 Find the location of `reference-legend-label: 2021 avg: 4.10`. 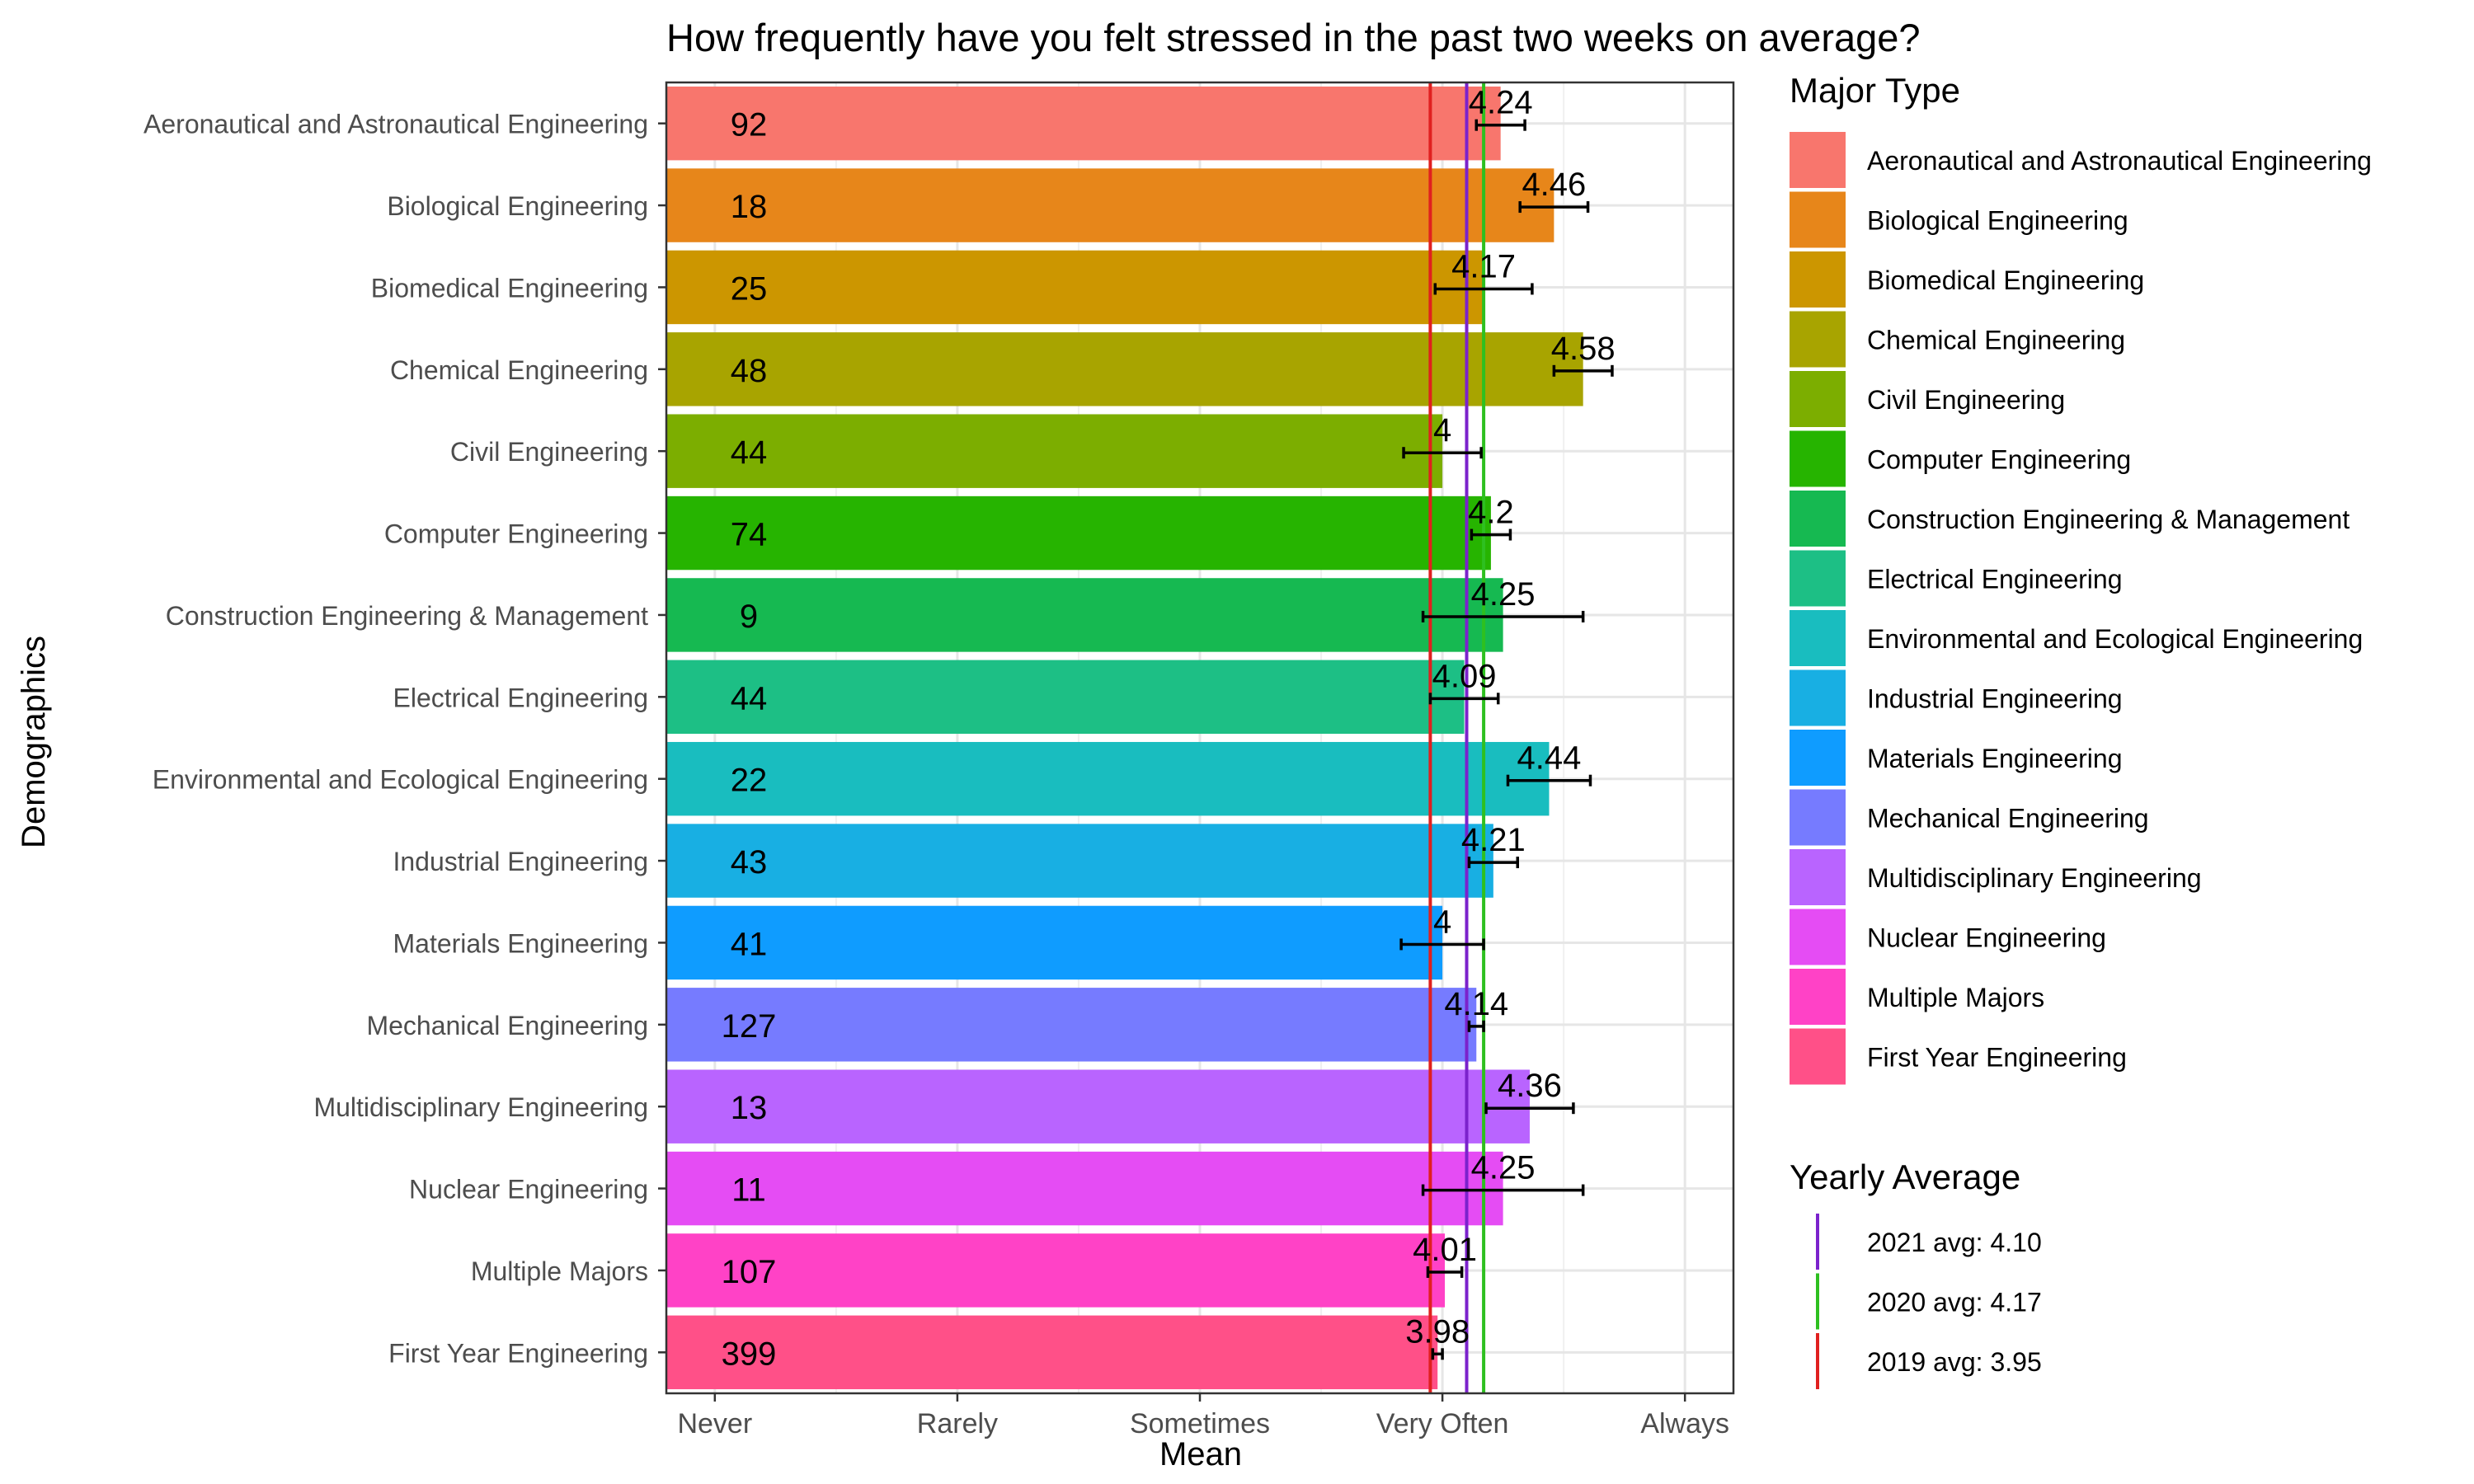

reference-legend-label: 2021 avg: 4.10 is located at coordinates (1954, 1242).